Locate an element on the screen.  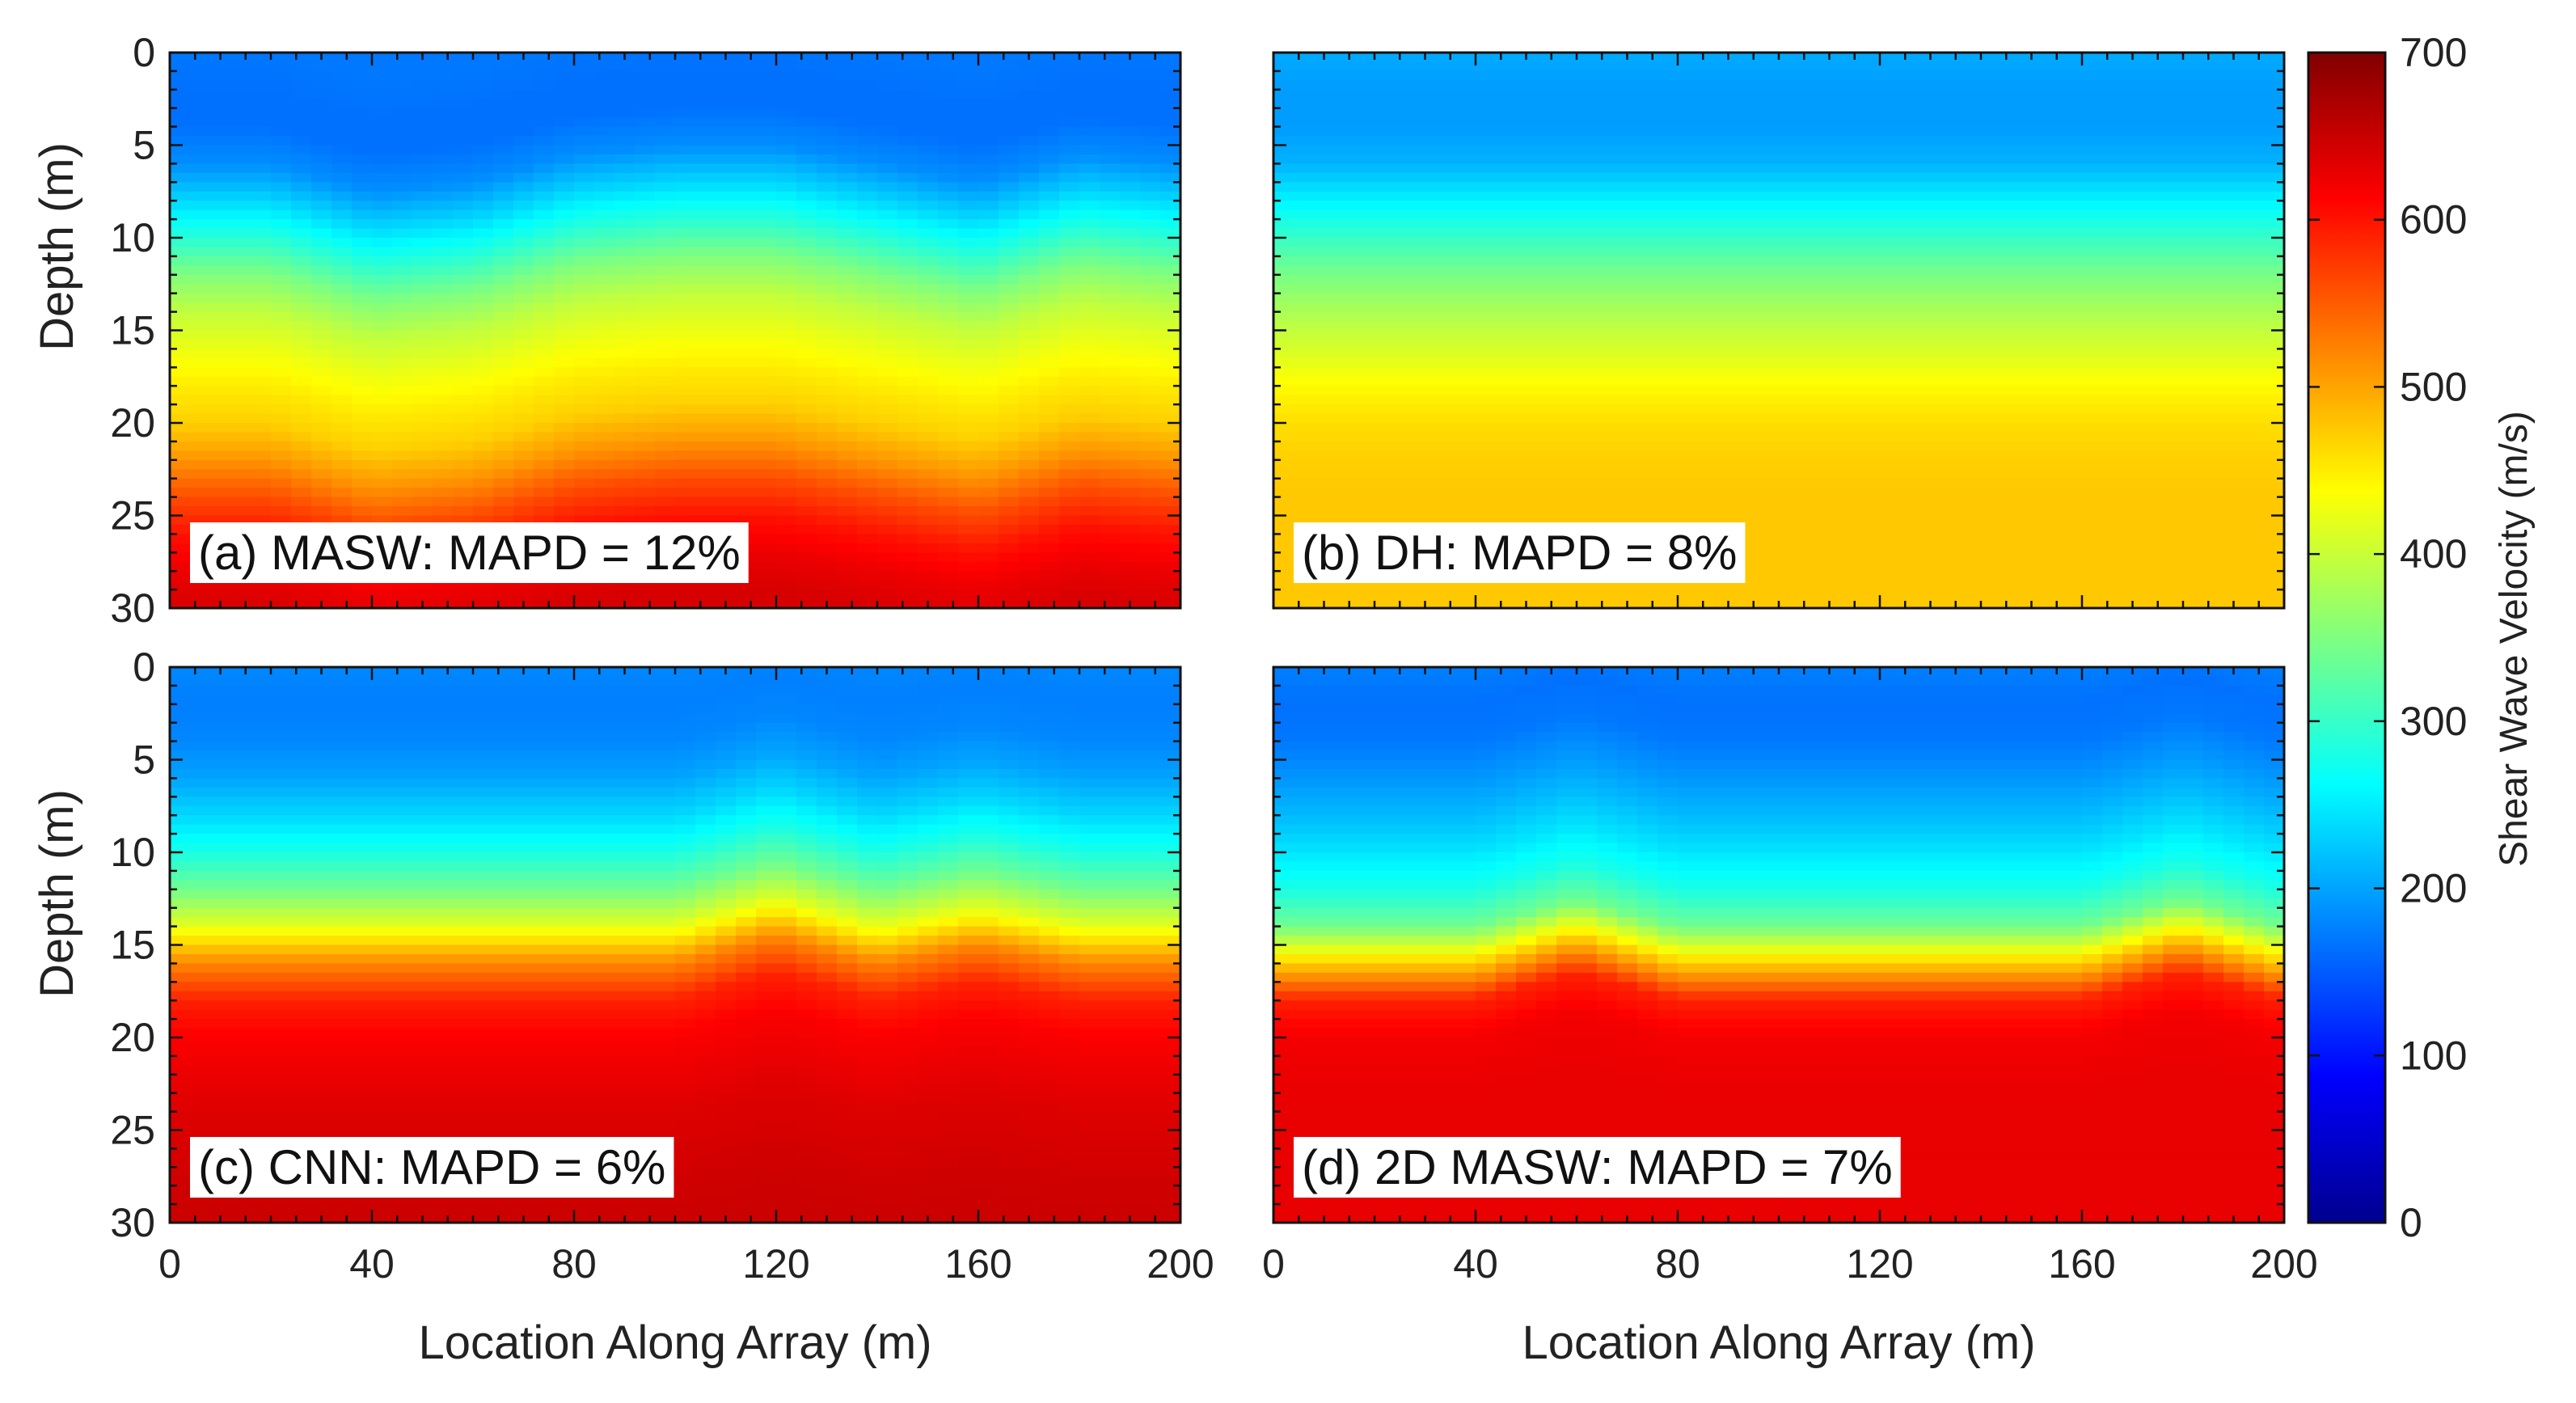
y-tick-label: 30 is located at coordinates (132, 608).